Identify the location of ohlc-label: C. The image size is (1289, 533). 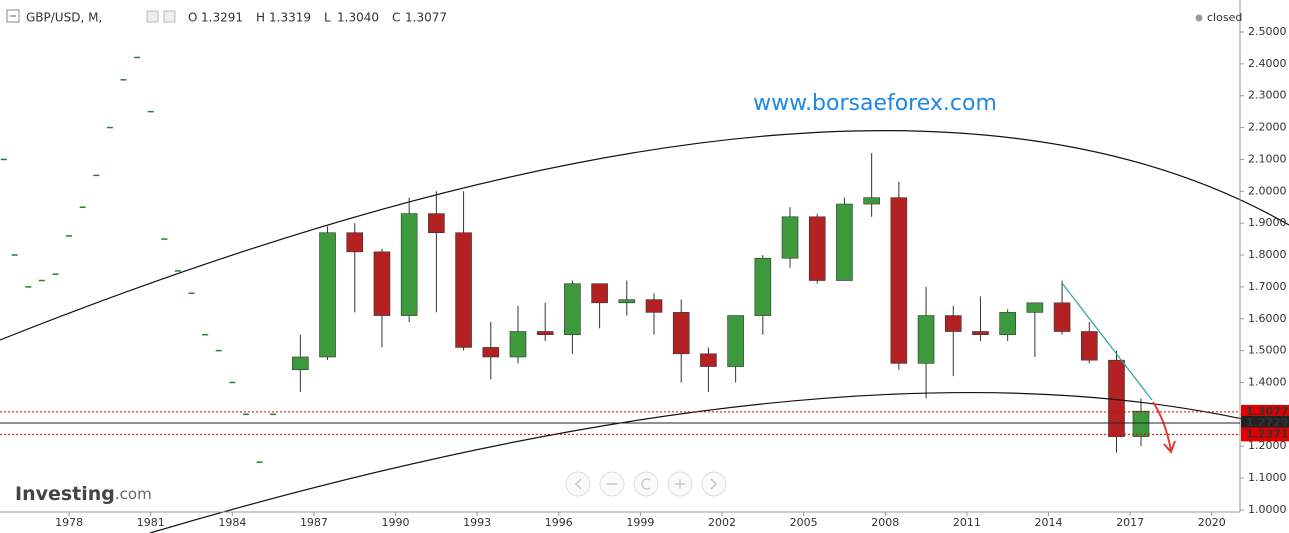
(396, 18).